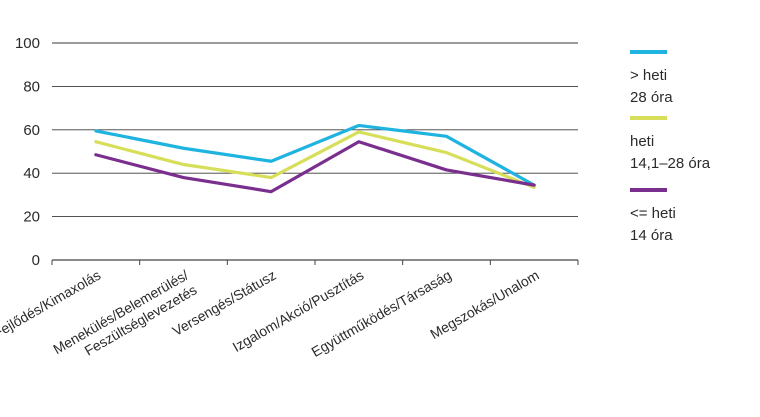 Image resolution: width=760 pixels, height=417 pixels. I want to click on y-tick-label: 40, so click(31, 173).